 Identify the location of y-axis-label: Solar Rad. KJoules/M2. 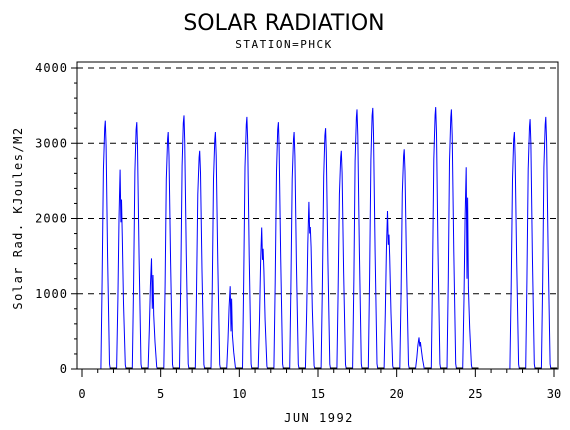
(18, 217).